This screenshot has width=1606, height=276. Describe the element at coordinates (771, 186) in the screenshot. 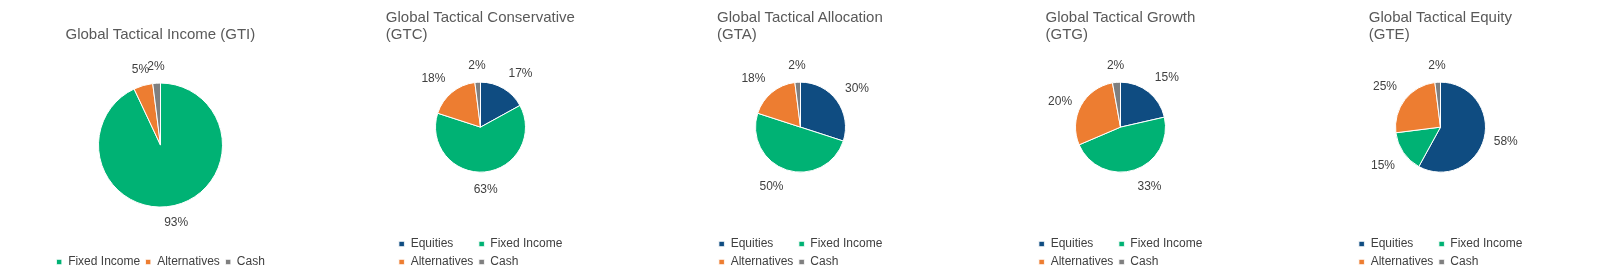

I see `data-label: 50%` at that location.